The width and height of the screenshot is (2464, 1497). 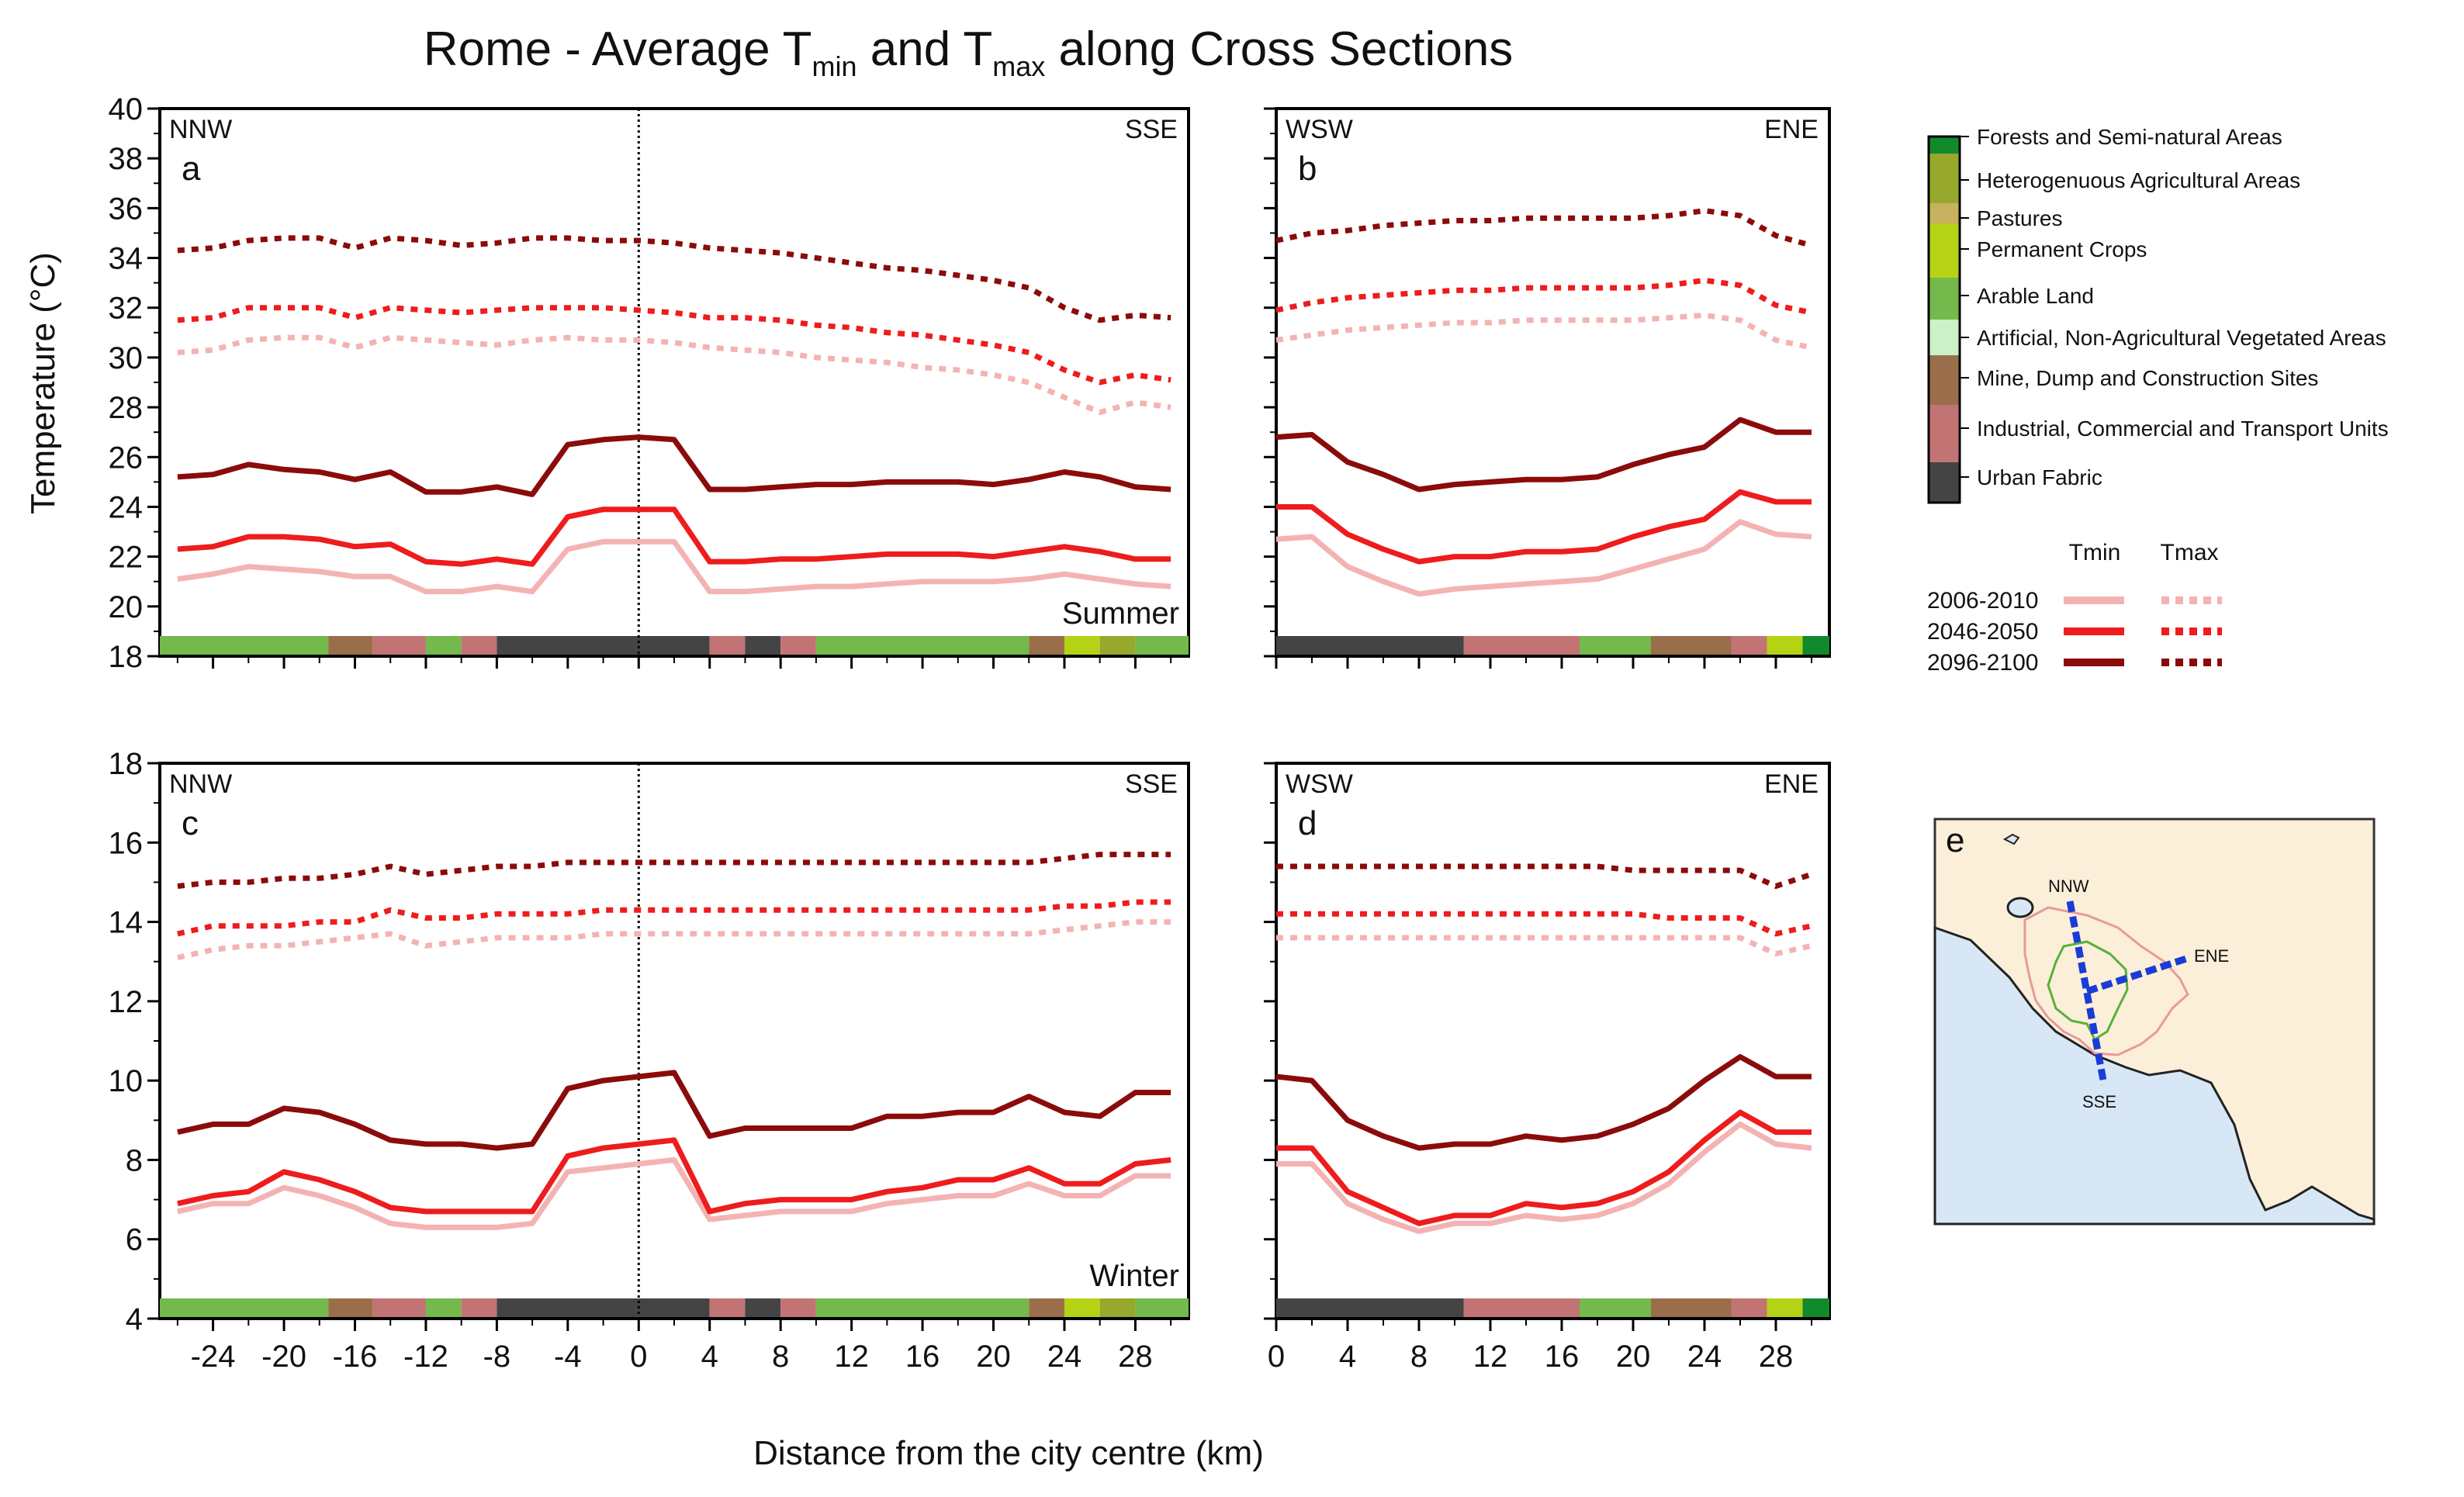 What do you see at coordinates (1018, 66) in the screenshot?
I see `title-sub-max: max` at bounding box center [1018, 66].